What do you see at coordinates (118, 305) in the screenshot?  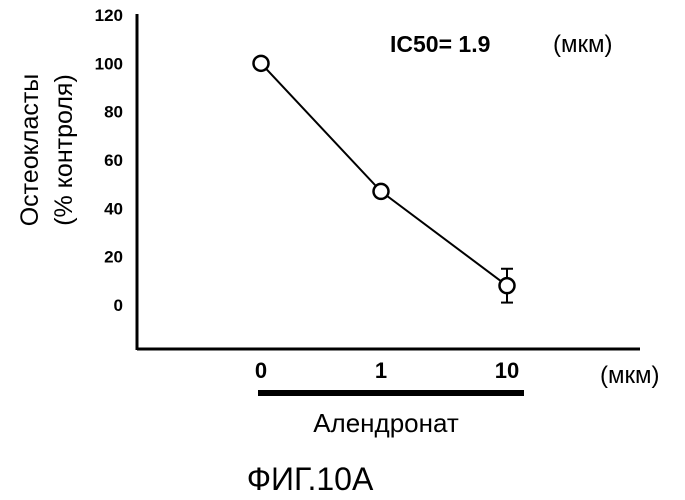 I see `y-tick-label: 0` at bounding box center [118, 305].